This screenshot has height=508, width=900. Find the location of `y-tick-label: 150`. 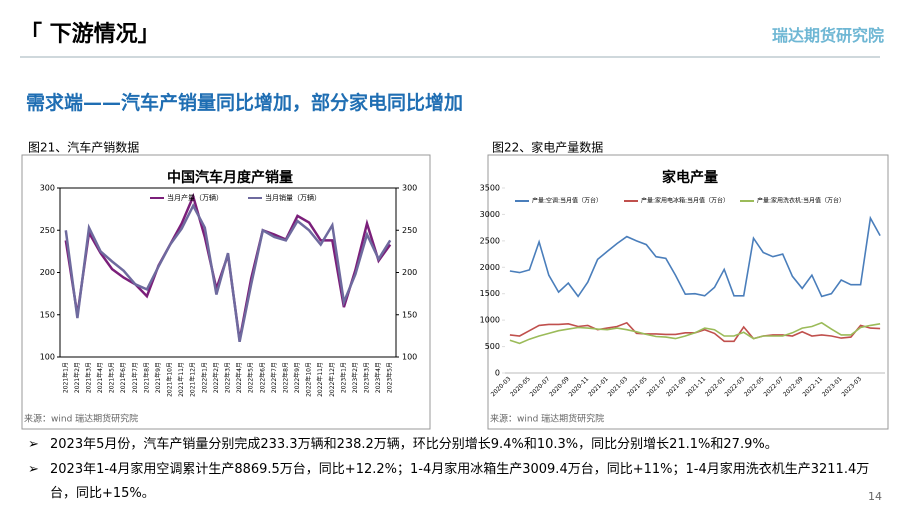

y-tick-label: 150 is located at coordinates (47, 314).